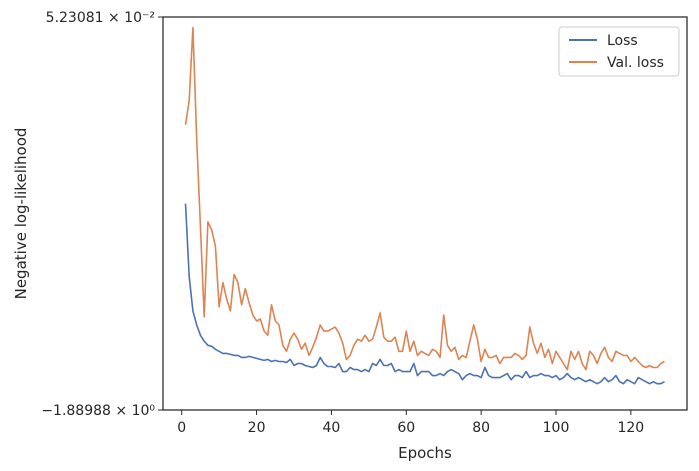 The width and height of the screenshot is (699, 471). I want to click on x-tick-label: 100, so click(556, 428).